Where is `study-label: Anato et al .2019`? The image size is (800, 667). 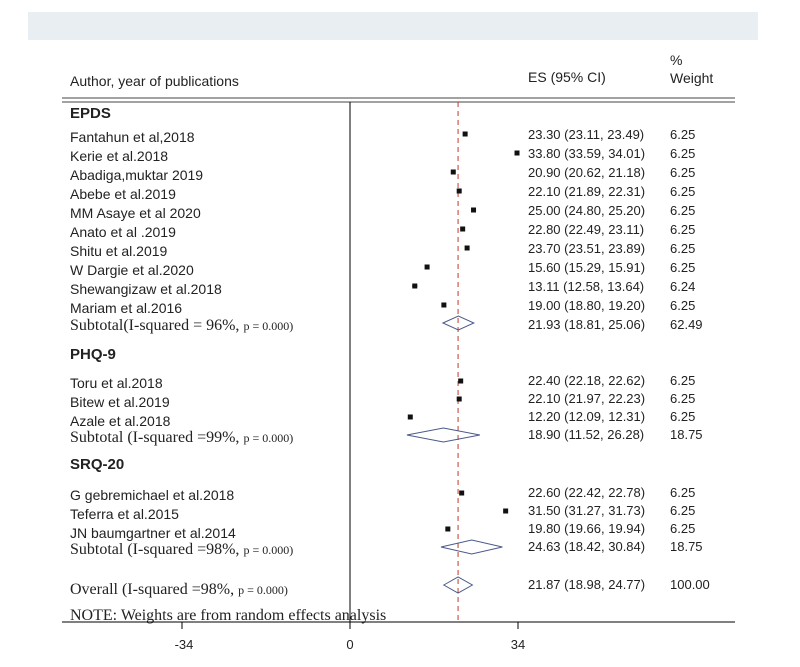 study-label: Anato et al .2019 is located at coordinates (123, 232).